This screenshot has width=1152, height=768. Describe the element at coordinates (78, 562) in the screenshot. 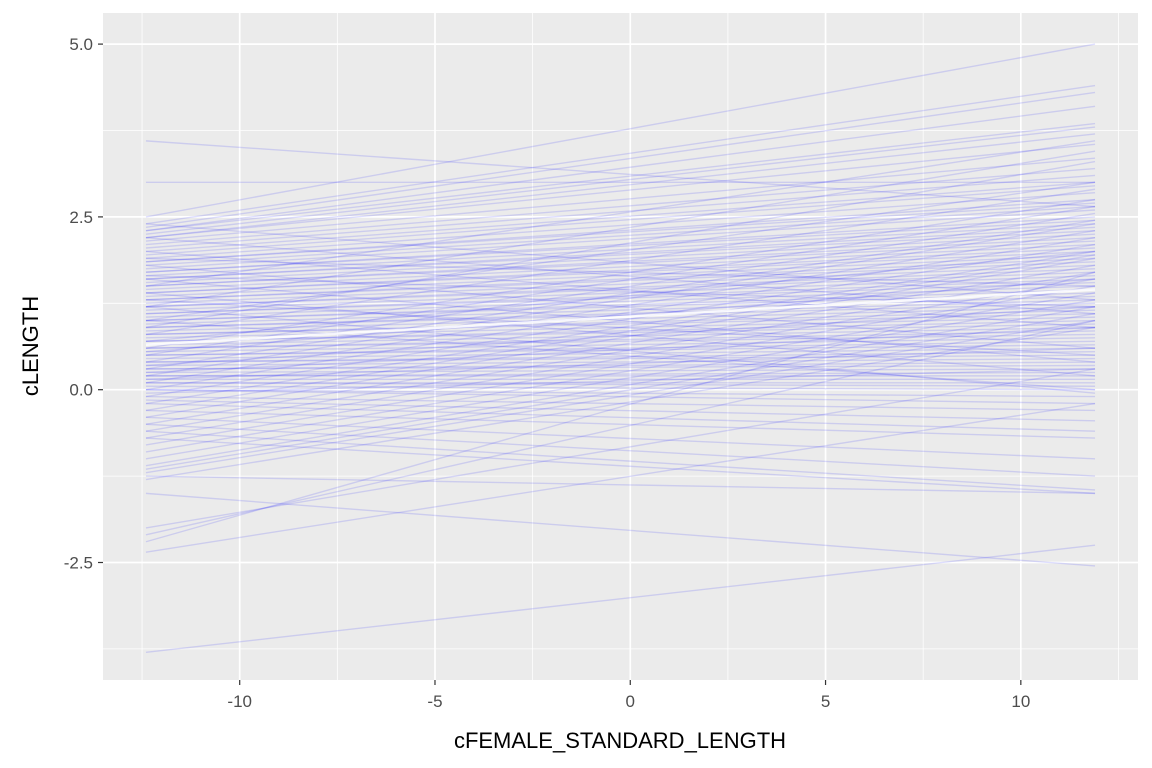

I see `y-tick-label: -2.5` at that location.